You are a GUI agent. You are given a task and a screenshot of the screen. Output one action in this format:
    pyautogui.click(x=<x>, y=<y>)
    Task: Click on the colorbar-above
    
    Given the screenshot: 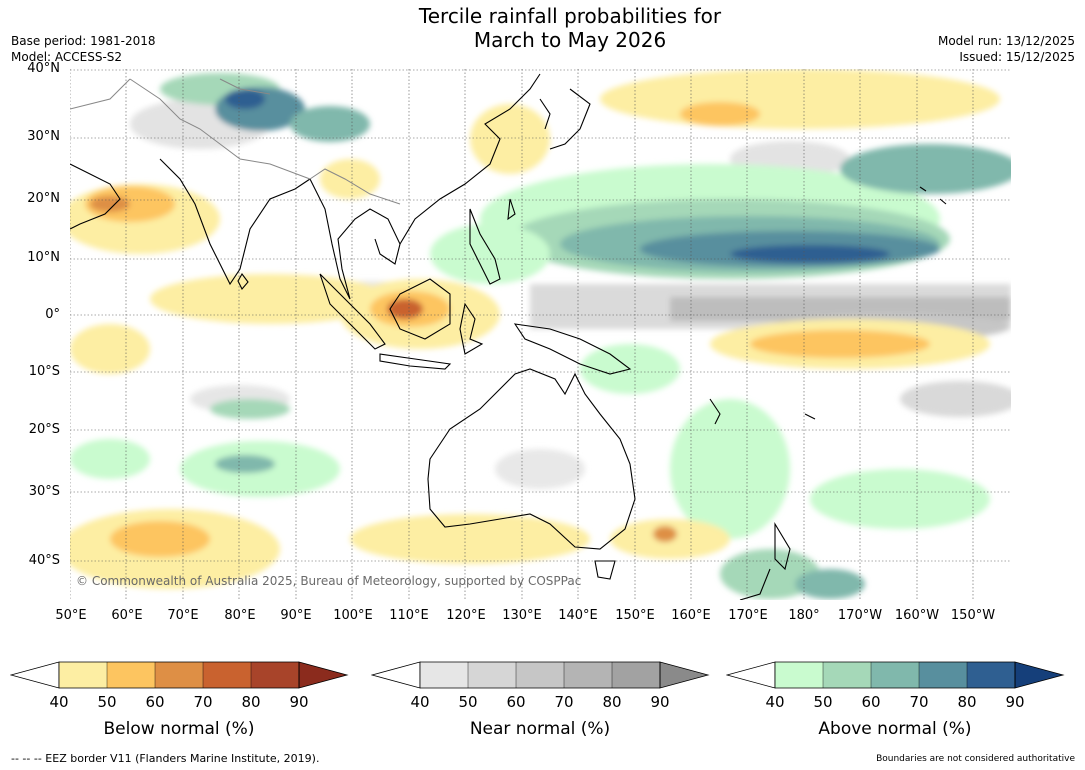 What is the action you would take?
    pyautogui.click(x=895, y=675)
    